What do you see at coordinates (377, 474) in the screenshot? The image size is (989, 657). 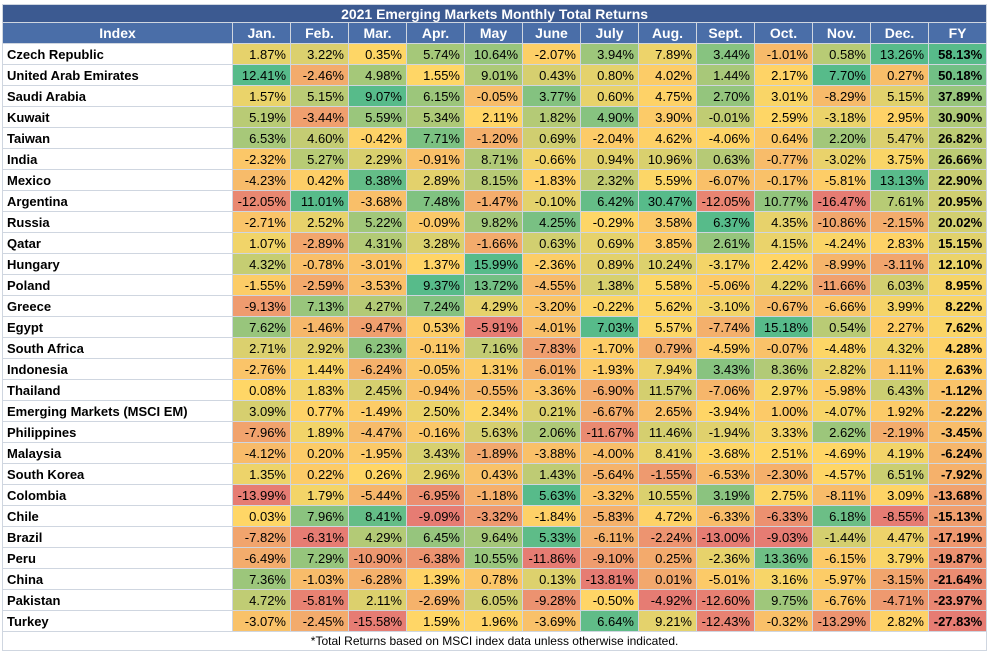 I see `return-cell: 0.26%` at bounding box center [377, 474].